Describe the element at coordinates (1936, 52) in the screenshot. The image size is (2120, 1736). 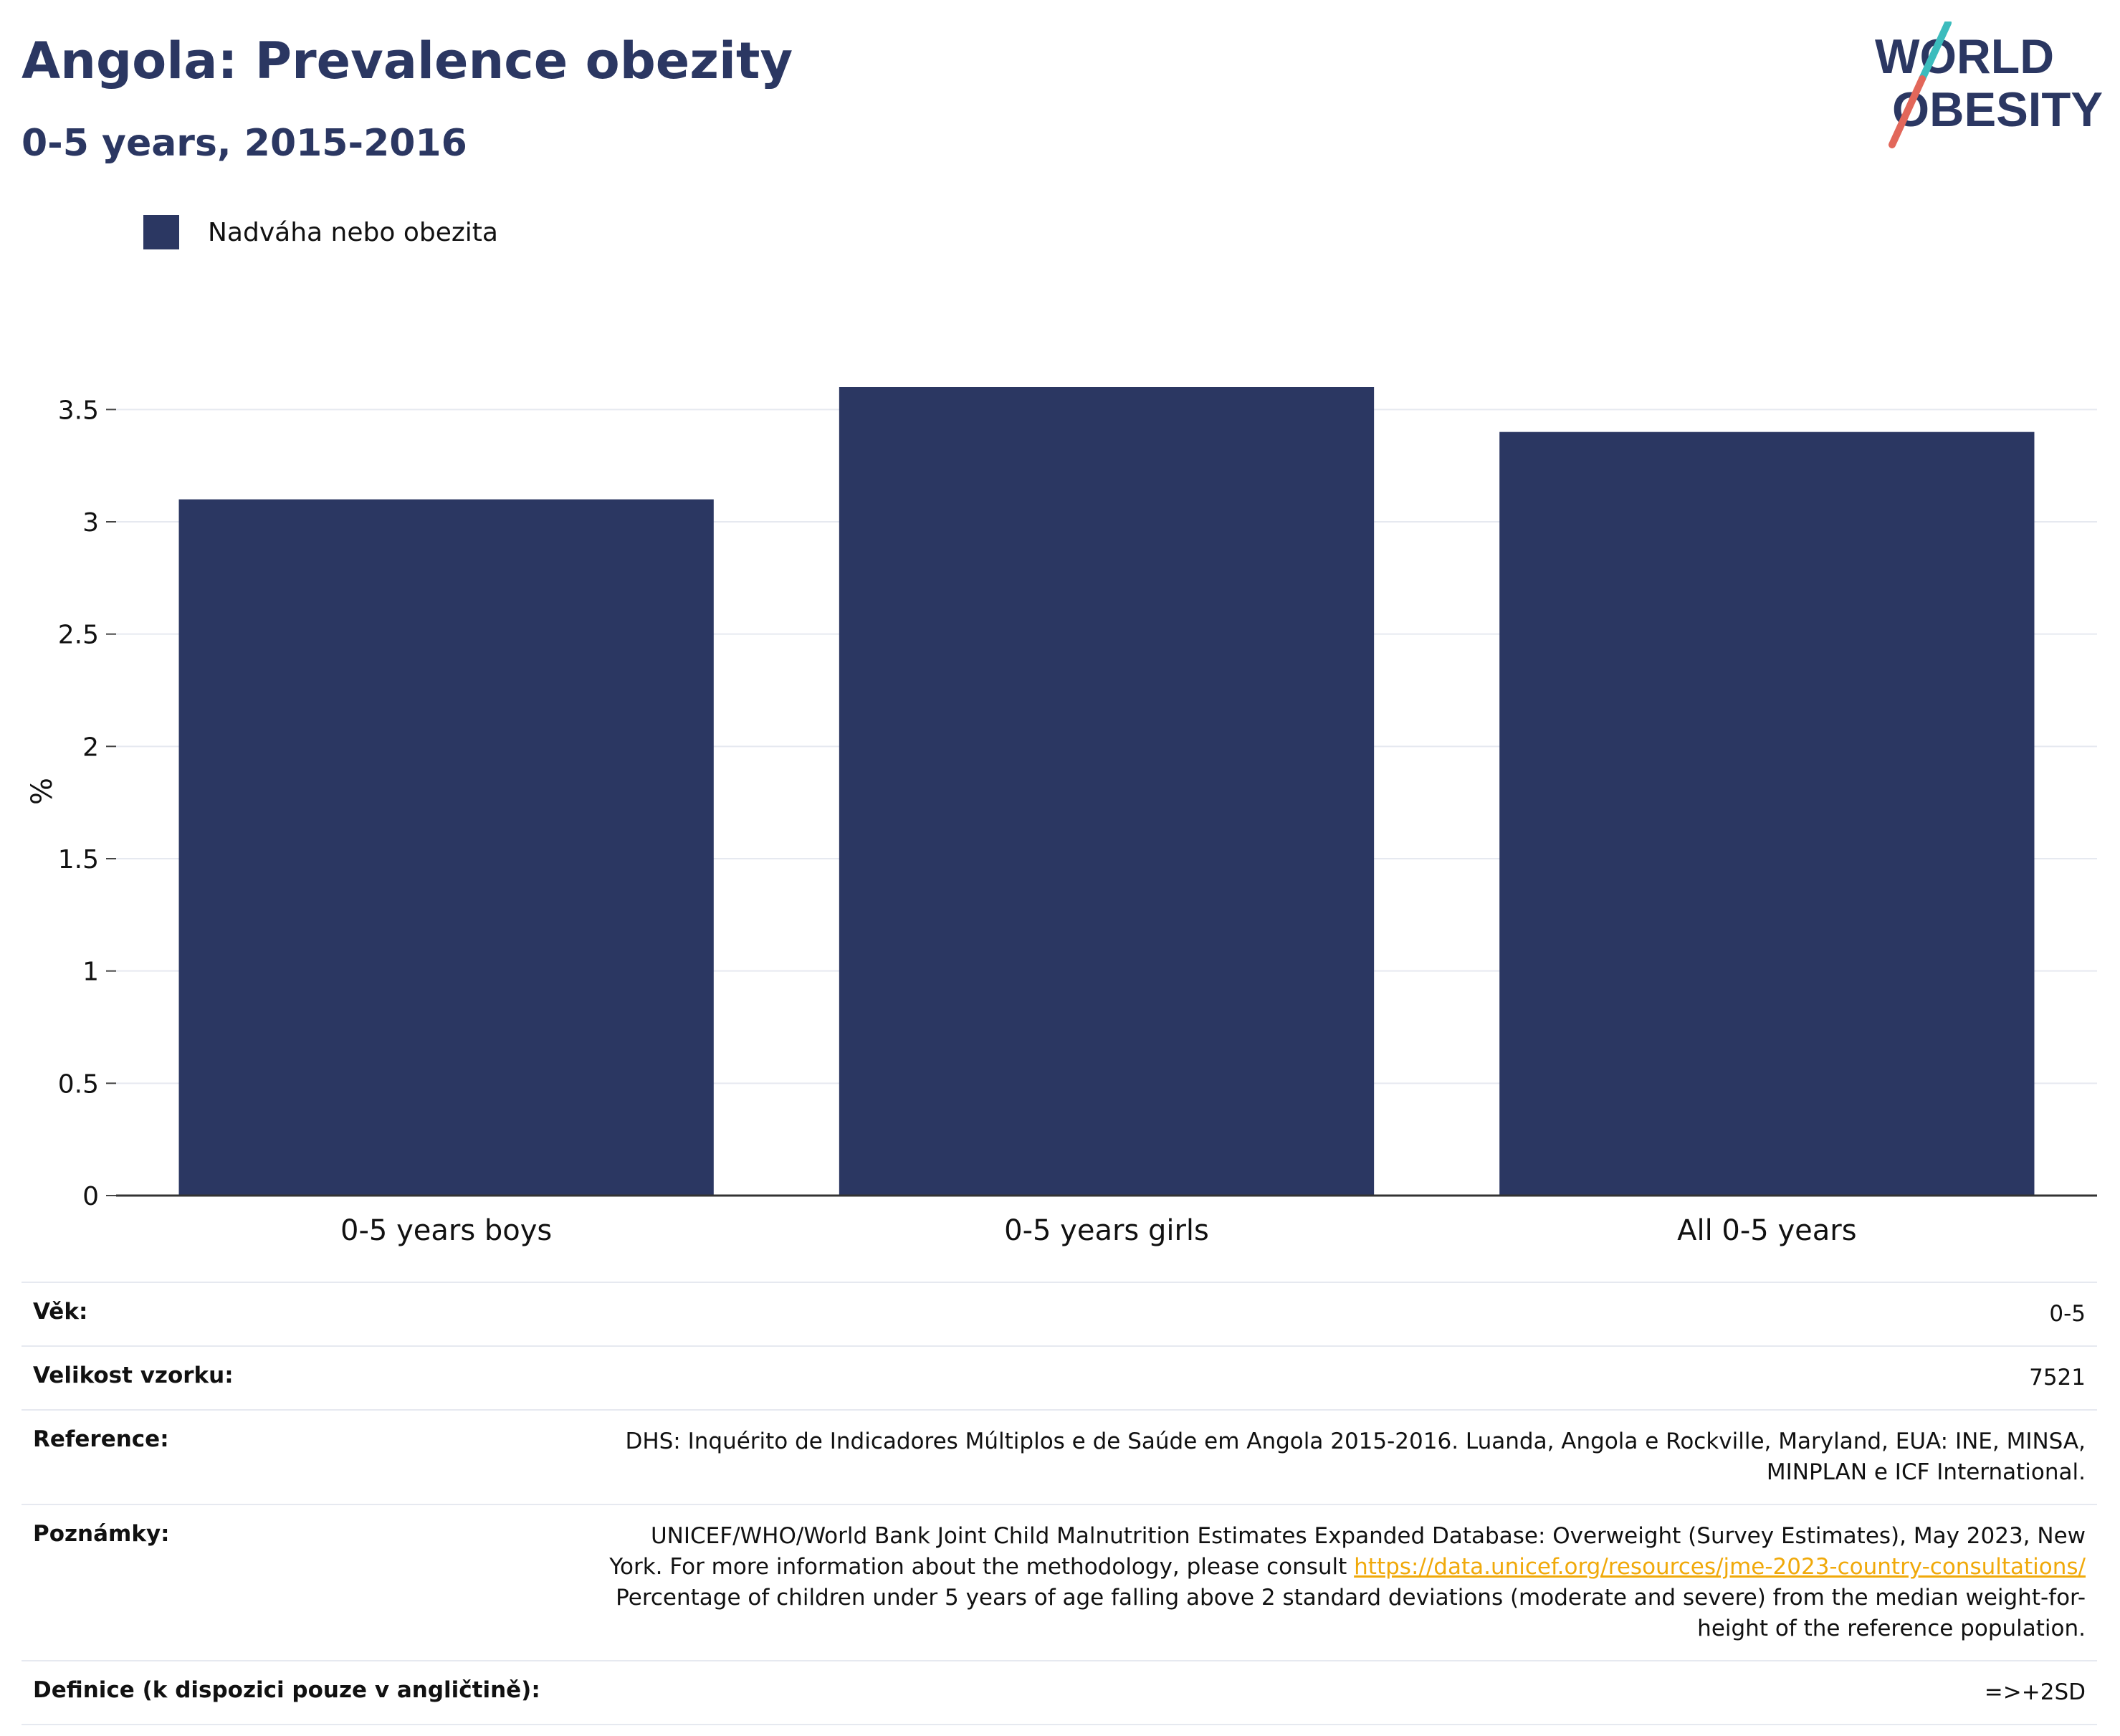
I see `logo-slash-teal` at that location.